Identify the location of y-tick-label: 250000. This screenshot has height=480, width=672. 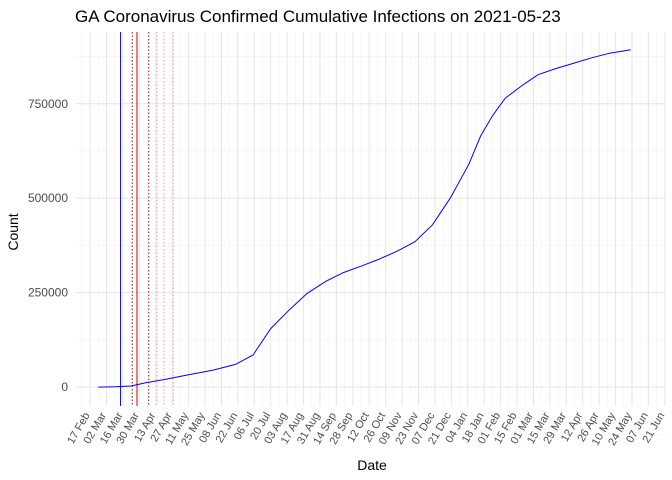
(48, 293).